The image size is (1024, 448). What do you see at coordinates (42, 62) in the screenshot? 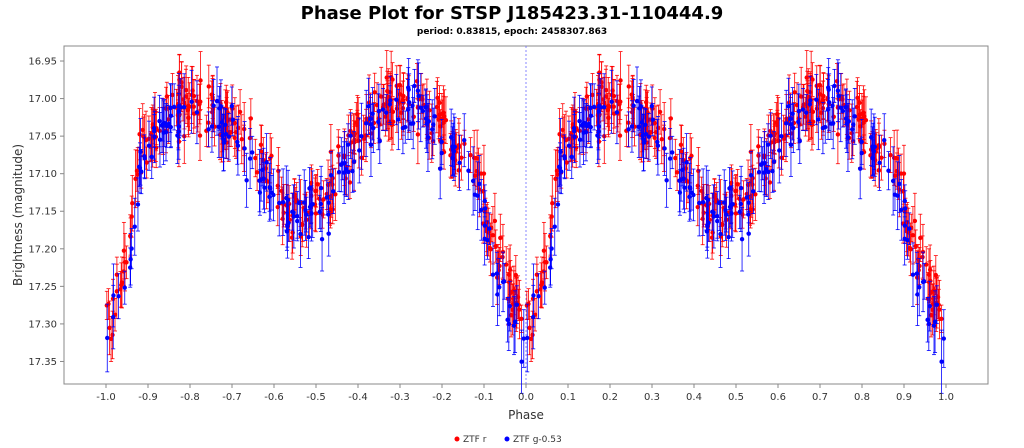
I see `y-tick-label: 16.95` at bounding box center [42, 62].